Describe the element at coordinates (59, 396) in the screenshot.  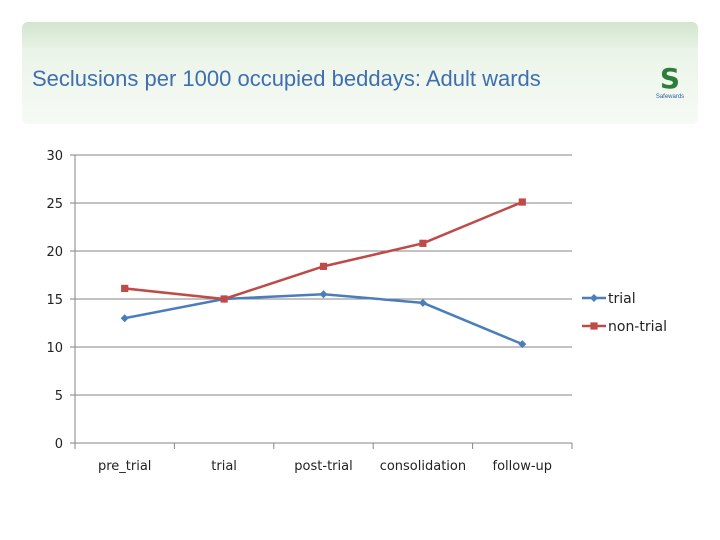
I see `y-tick-label: 5` at that location.